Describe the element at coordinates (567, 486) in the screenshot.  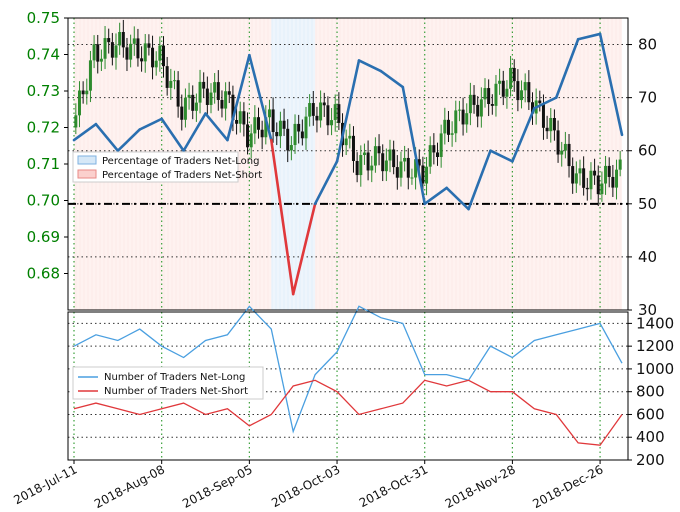
I see `x-tick-label: 2018-Dec-26` at that location.